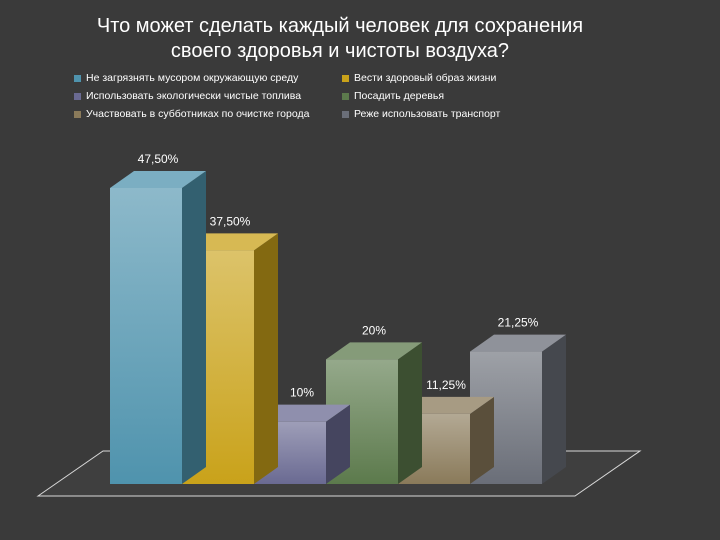 This screenshot has height=540, width=720. I want to click on title-line-2: своего здоровья и чистоты воздуха?, so click(340, 51).